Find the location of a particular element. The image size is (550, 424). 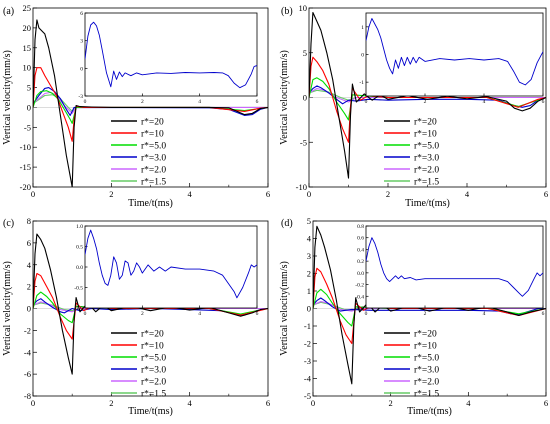

panel-c-inset-y-tick-label: -1.0 is located at coordinates (78, 309).